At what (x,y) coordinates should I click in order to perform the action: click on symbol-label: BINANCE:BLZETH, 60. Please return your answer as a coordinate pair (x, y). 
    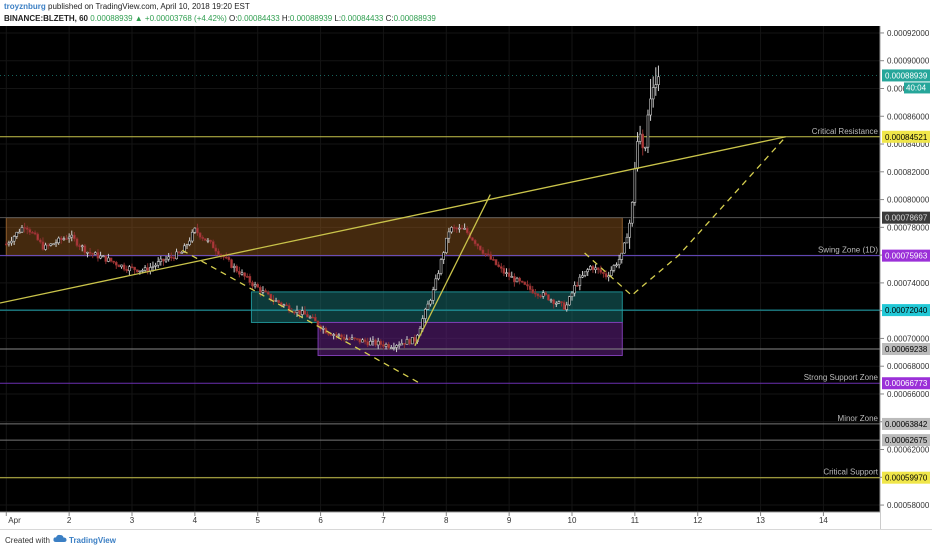
    Looking at the image, I should click on (46, 18).